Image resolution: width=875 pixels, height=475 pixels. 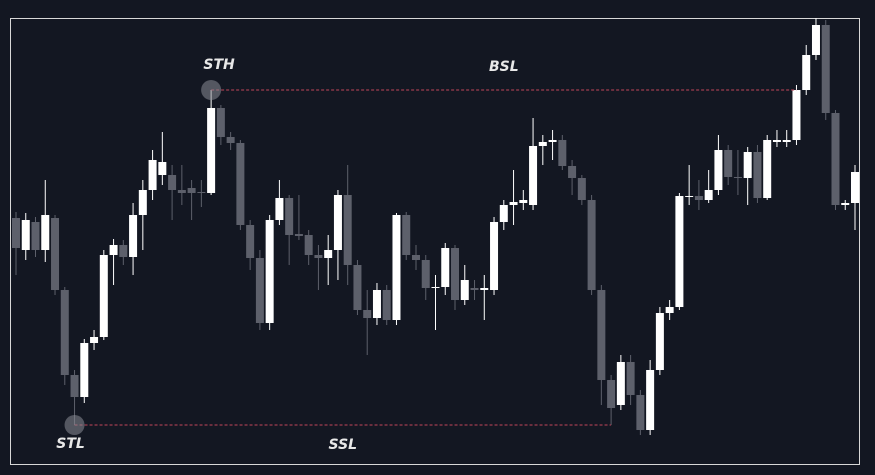 I want to click on pivot-label: STL, so click(x=70, y=444).